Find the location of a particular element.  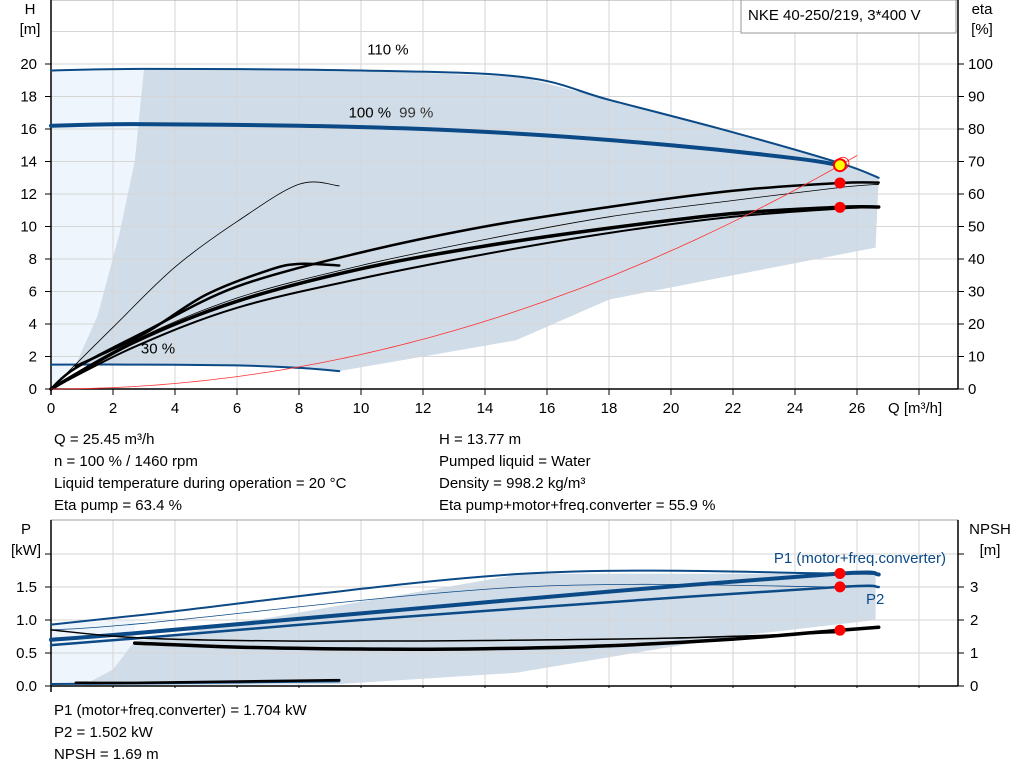

p-tick-label: 0.0 is located at coordinates (26, 686).